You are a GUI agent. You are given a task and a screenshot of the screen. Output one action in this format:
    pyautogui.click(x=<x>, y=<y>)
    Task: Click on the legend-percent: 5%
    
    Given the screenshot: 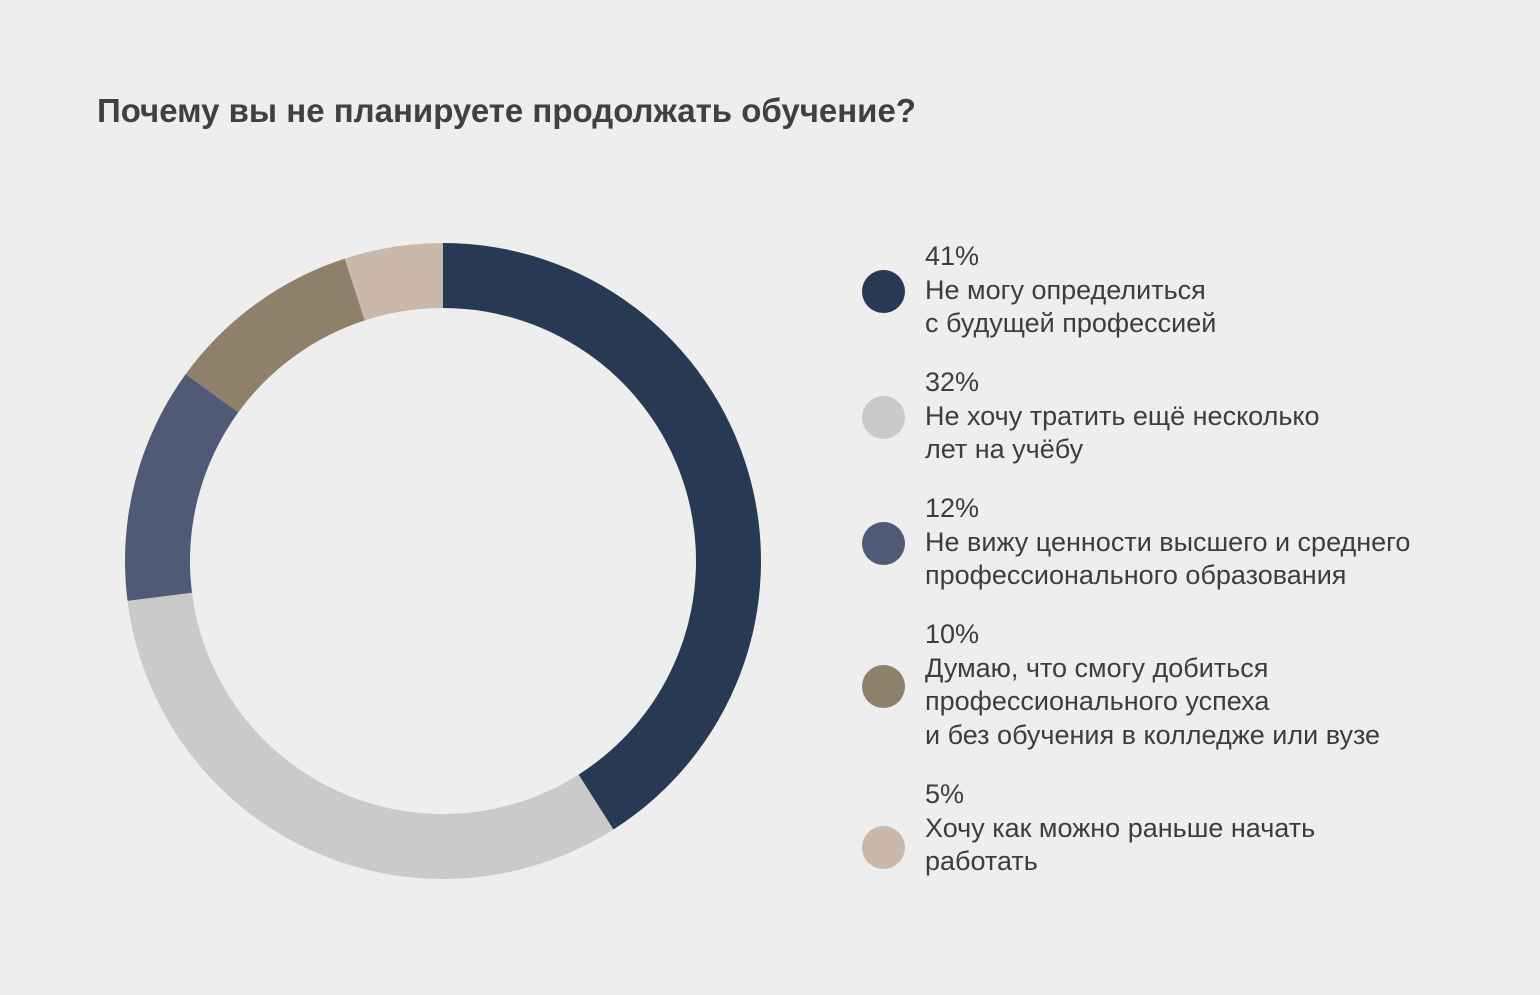 What is the action you would take?
    pyautogui.click(x=945, y=794)
    